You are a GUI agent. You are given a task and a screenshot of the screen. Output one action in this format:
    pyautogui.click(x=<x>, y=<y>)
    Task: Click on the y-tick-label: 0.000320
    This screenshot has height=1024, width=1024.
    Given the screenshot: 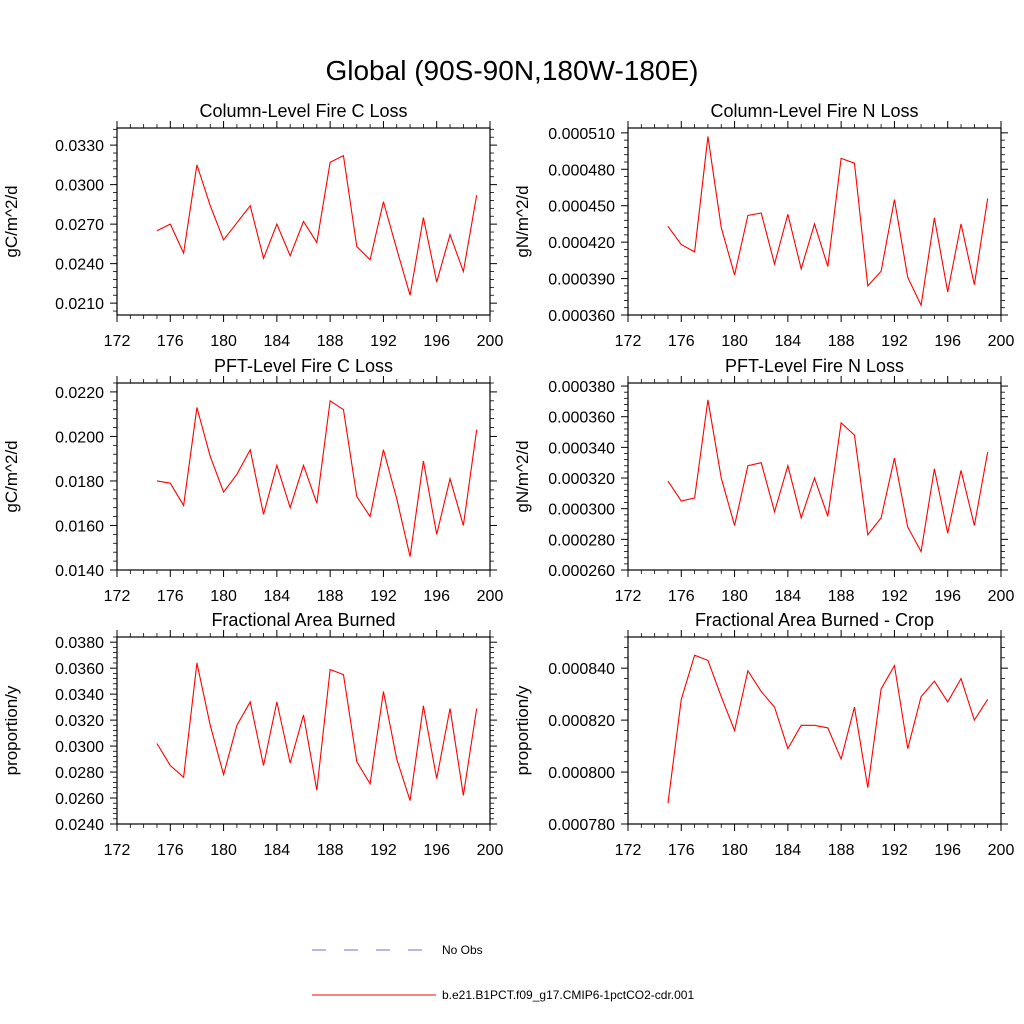 What is the action you would take?
    pyautogui.click(x=581, y=479)
    